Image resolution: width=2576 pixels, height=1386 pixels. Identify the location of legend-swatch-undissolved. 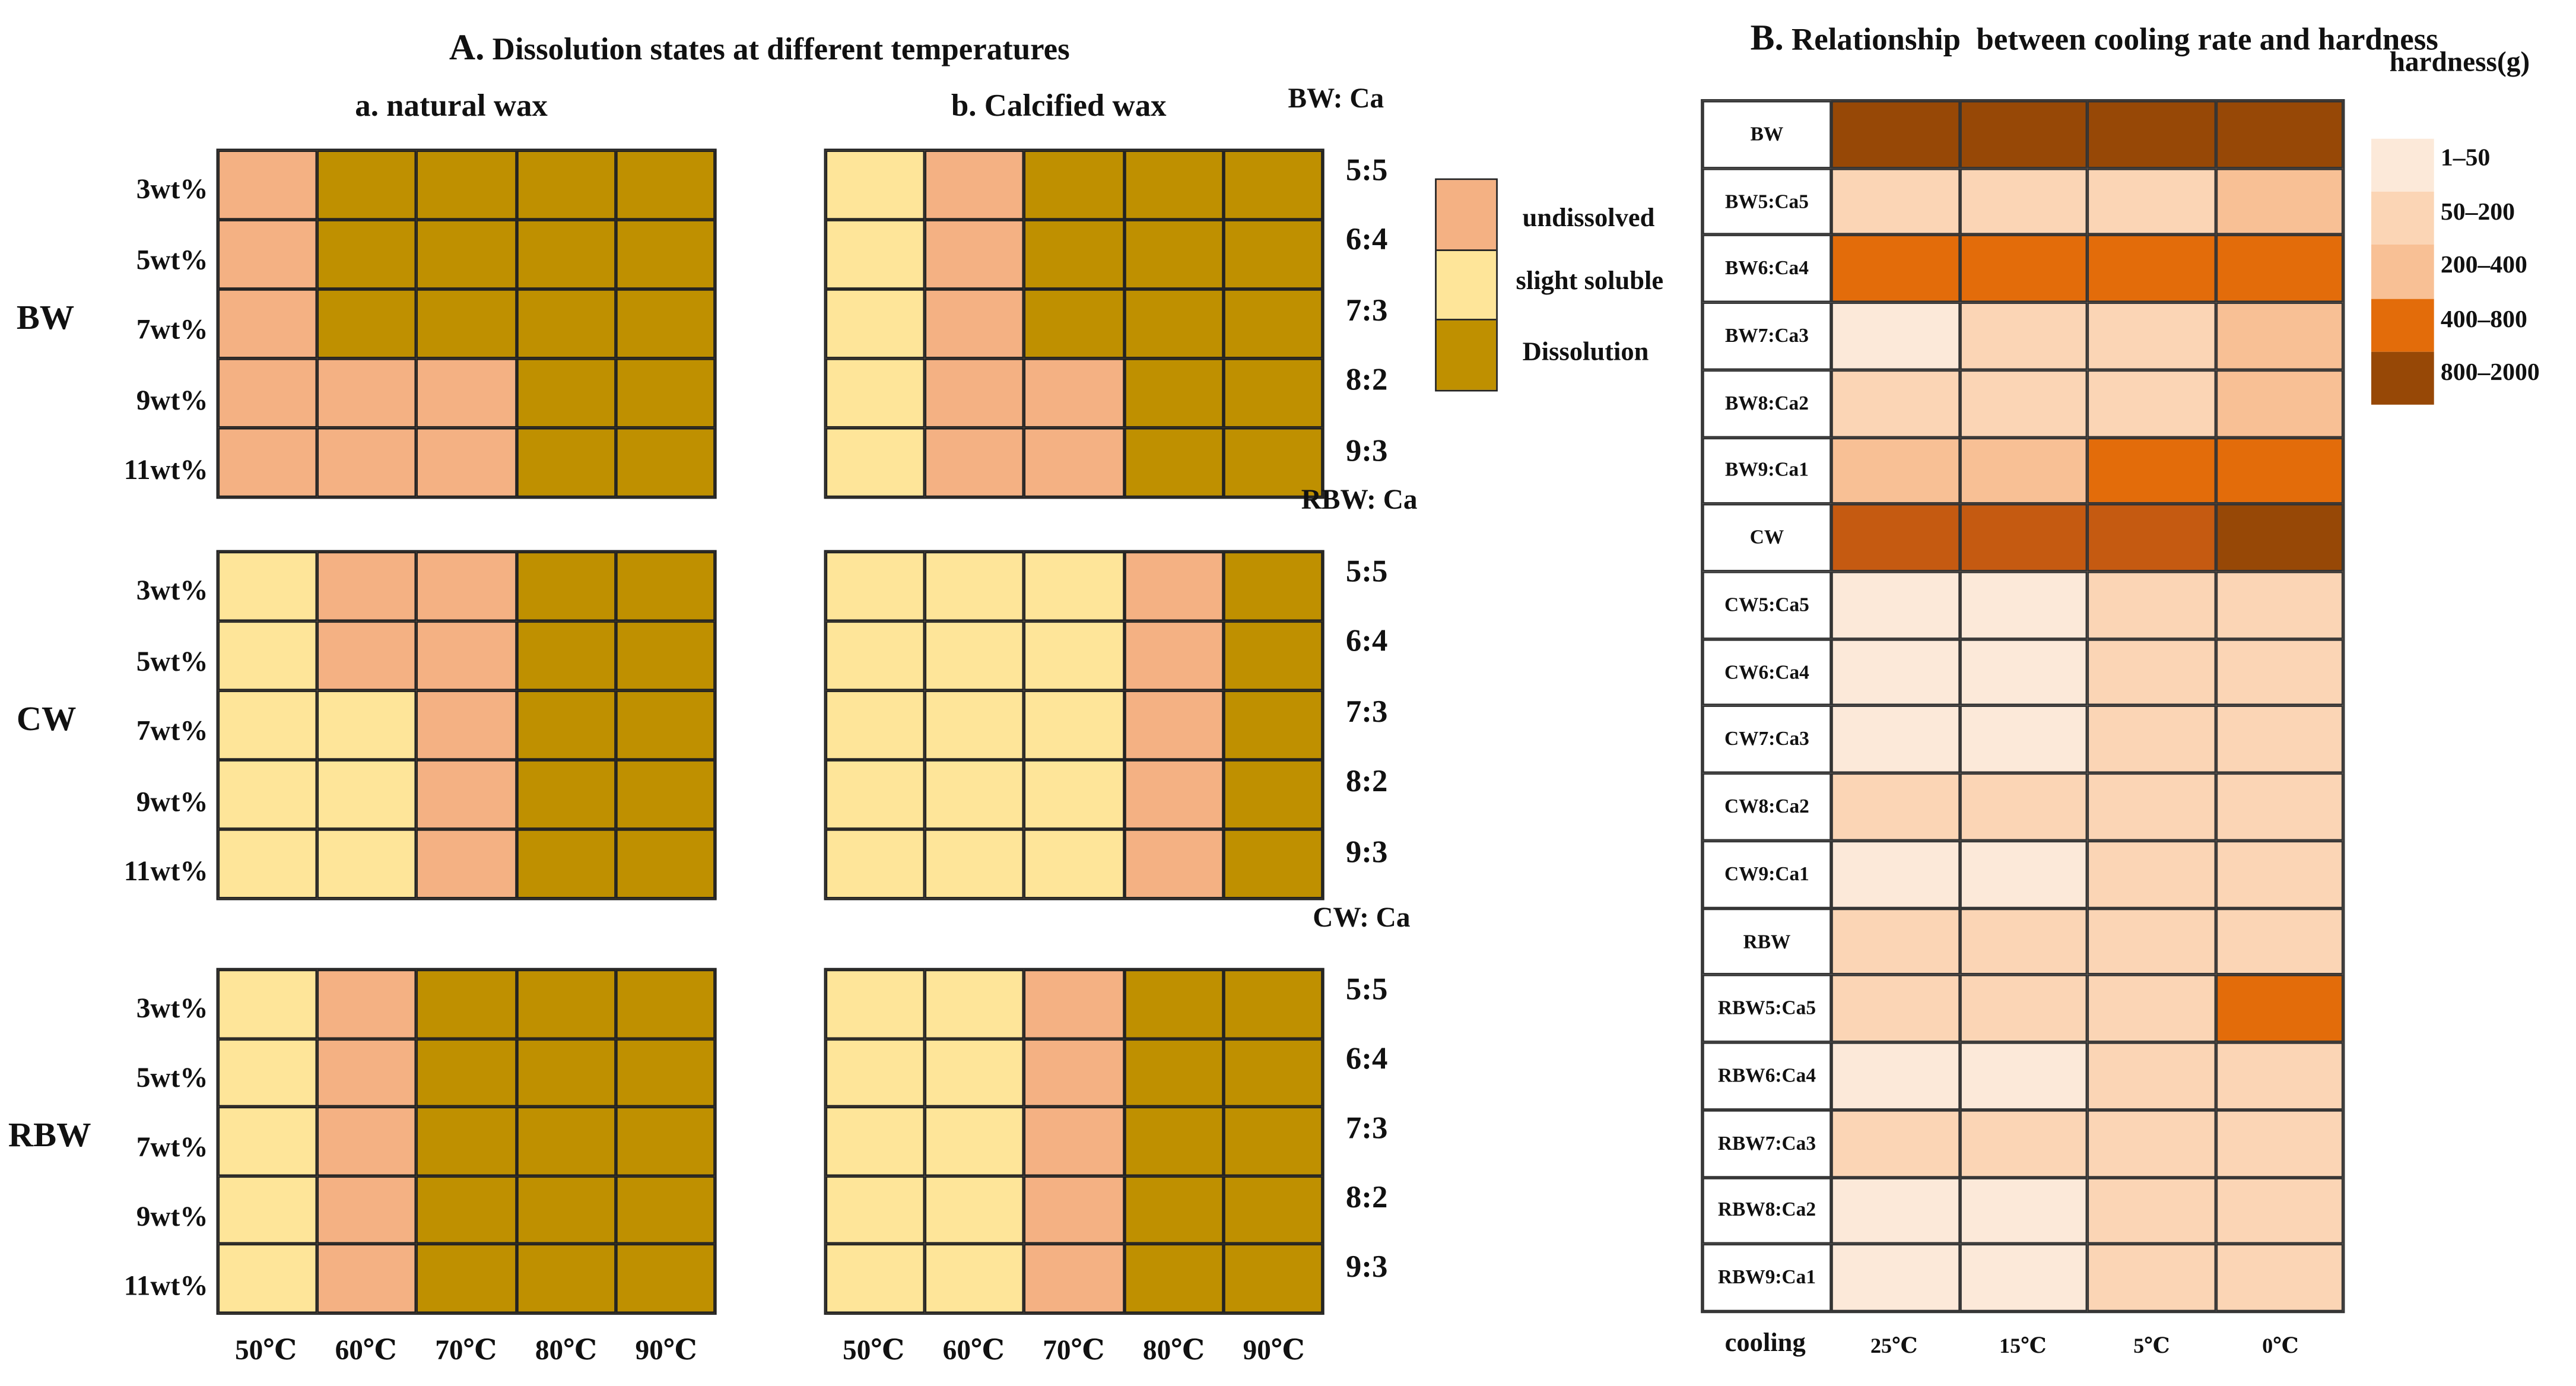
(1466, 216).